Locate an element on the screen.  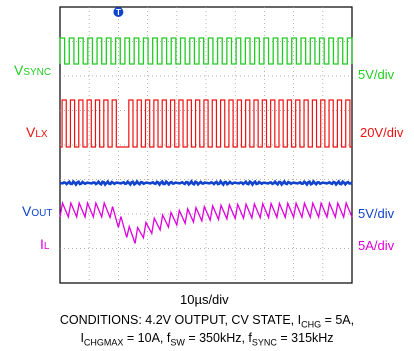
vsync-label: VSYNC is located at coordinates (33, 70).